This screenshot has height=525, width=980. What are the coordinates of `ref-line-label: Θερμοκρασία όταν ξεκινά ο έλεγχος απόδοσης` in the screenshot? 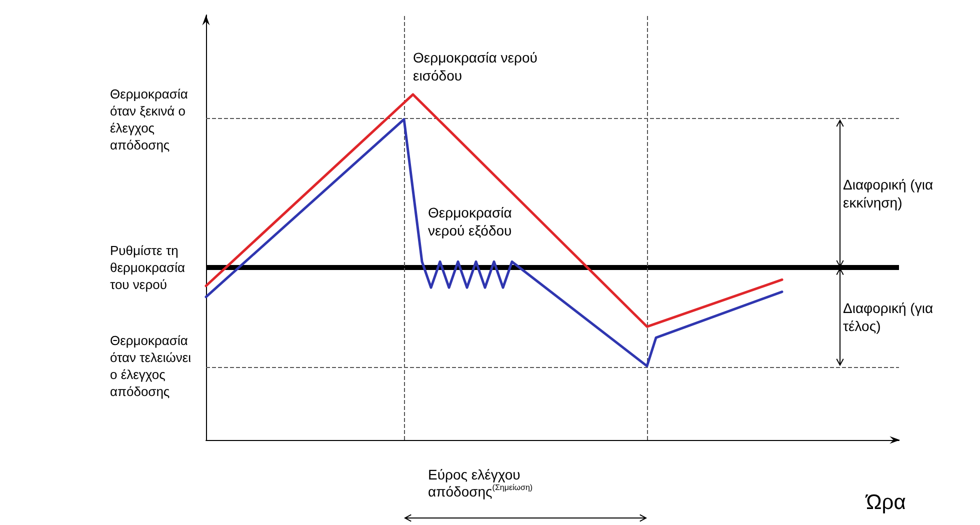 It's located at (149, 119).